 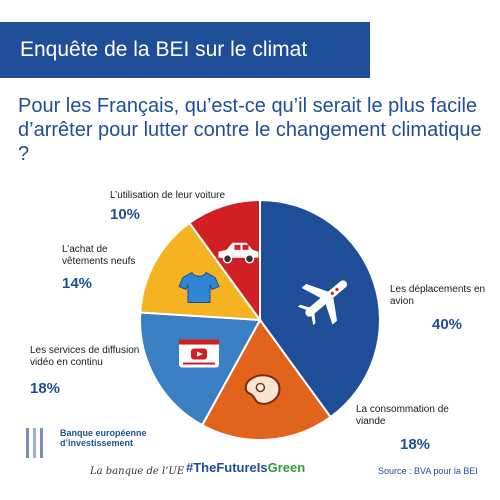 I want to click on hashtag: #TheFutureIsGreen, so click(x=245, y=467).